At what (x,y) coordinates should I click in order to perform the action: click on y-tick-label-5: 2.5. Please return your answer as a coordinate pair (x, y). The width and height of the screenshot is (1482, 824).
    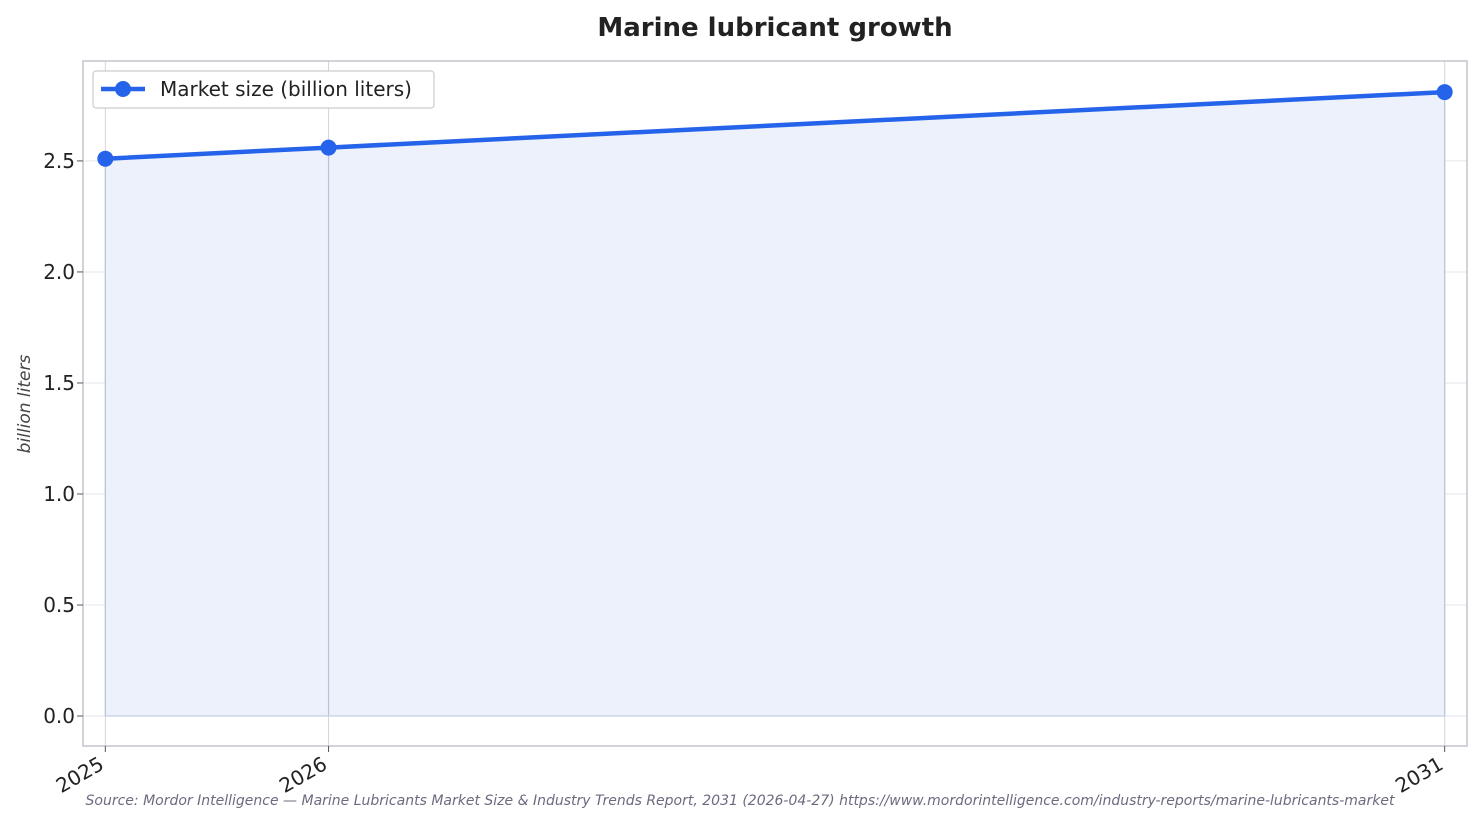
    Looking at the image, I should click on (59, 161).